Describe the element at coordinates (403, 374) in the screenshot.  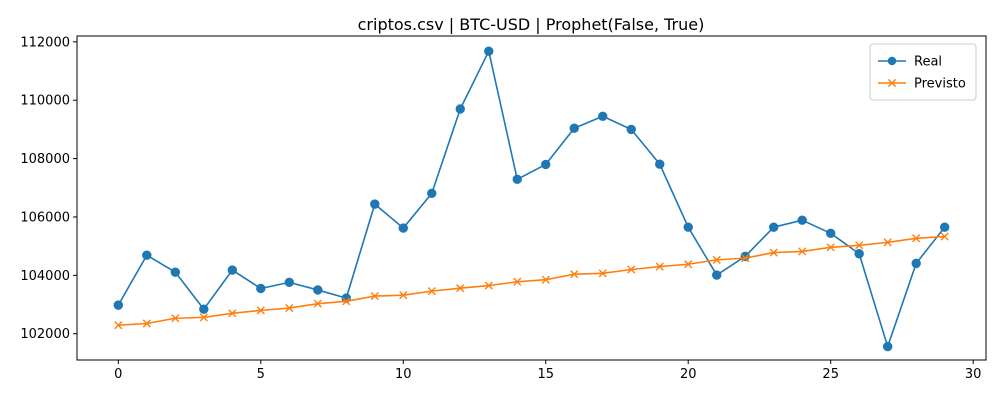
I see `x-tick-label: 10` at that location.